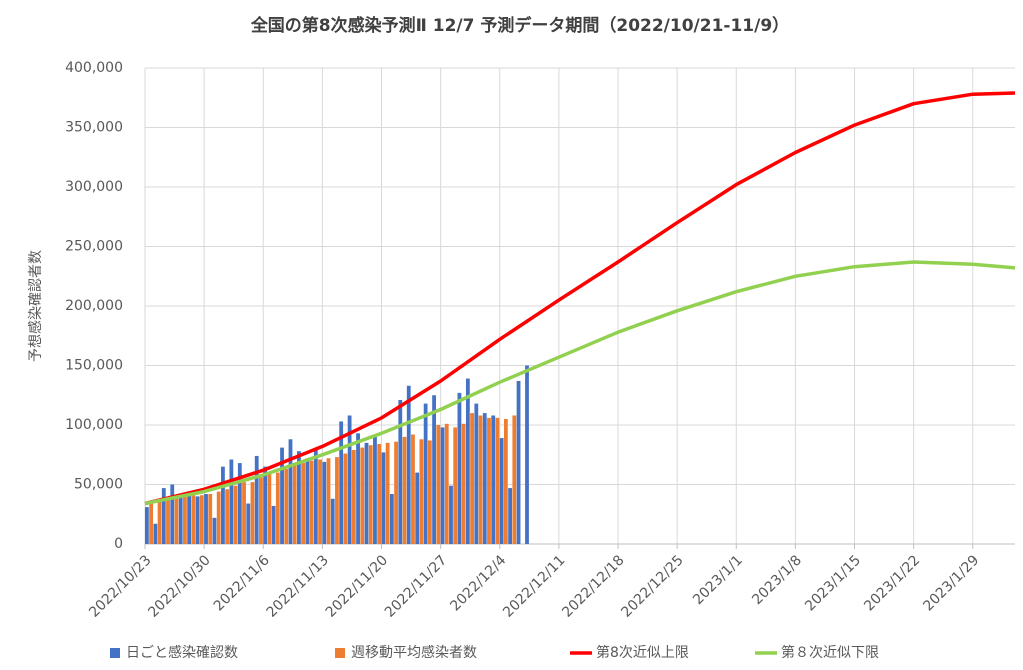  What do you see at coordinates (94, 247) in the screenshot?
I see `y-tick-label: 250,000` at bounding box center [94, 247].